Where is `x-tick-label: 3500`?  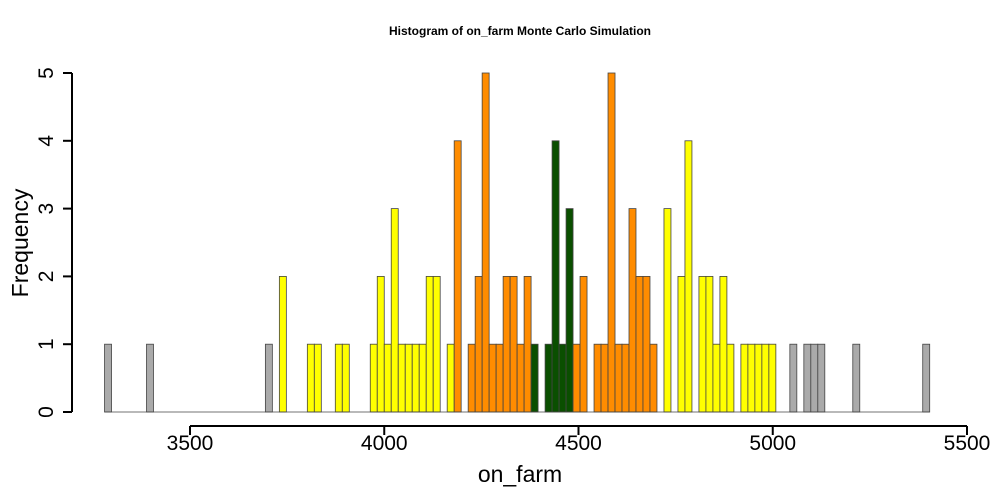
x-tick-label: 3500 is located at coordinates (190, 443).